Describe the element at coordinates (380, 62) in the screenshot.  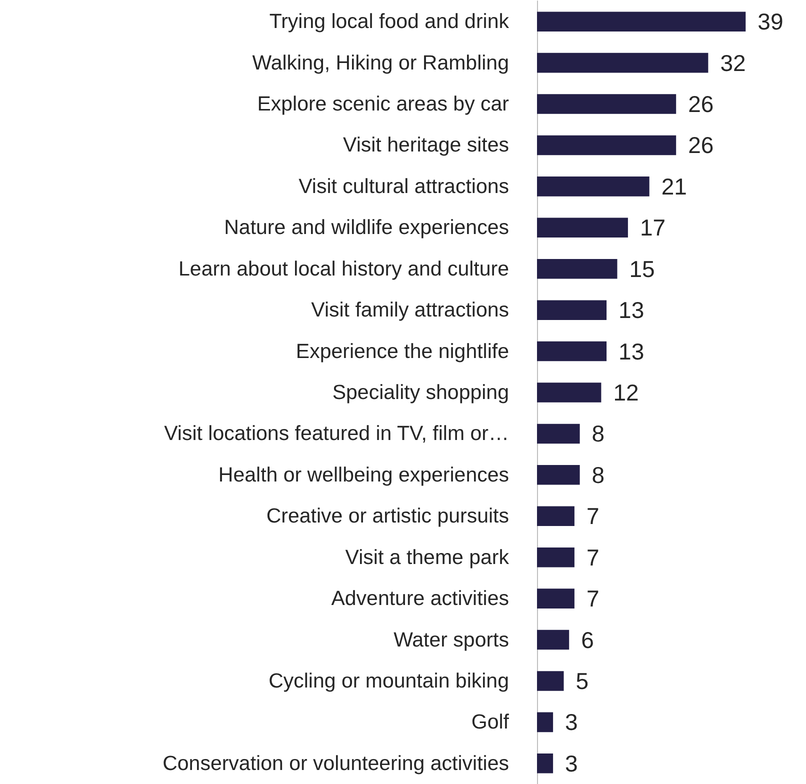
I see `y-tick-label: Walking, Hiking or Rambling` at that location.